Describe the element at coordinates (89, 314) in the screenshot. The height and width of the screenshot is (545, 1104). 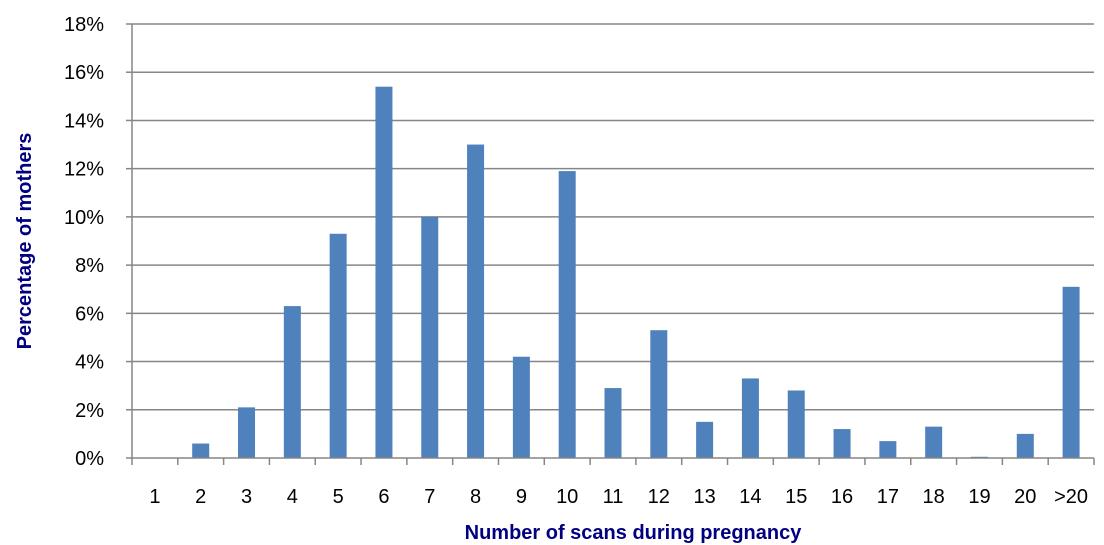
I see `y-tick-label: 6%` at that location.